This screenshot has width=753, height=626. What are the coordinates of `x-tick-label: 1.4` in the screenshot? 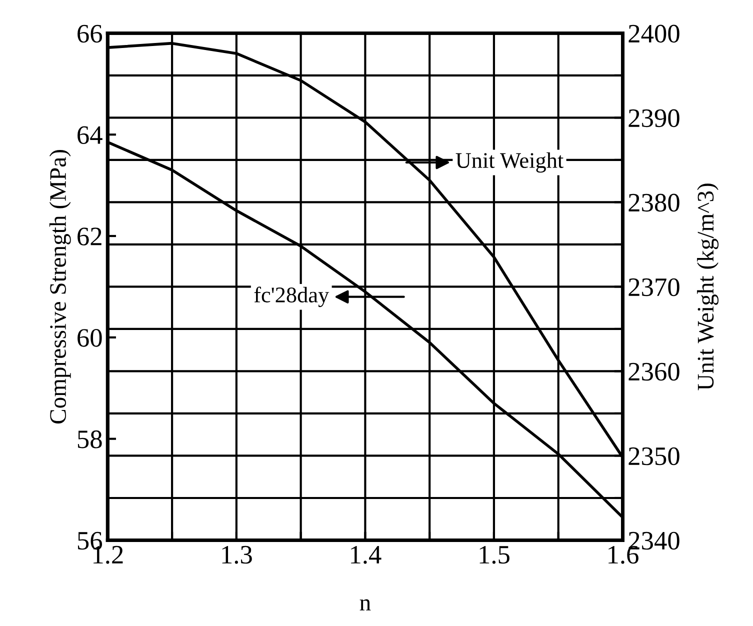 It's located at (366, 555).